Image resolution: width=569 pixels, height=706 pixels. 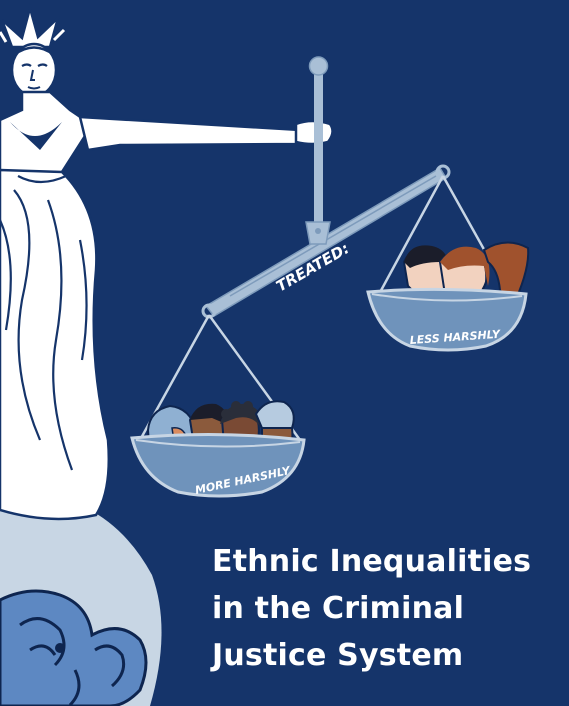 I want to click on right-pan, so click(x=447, y=319).